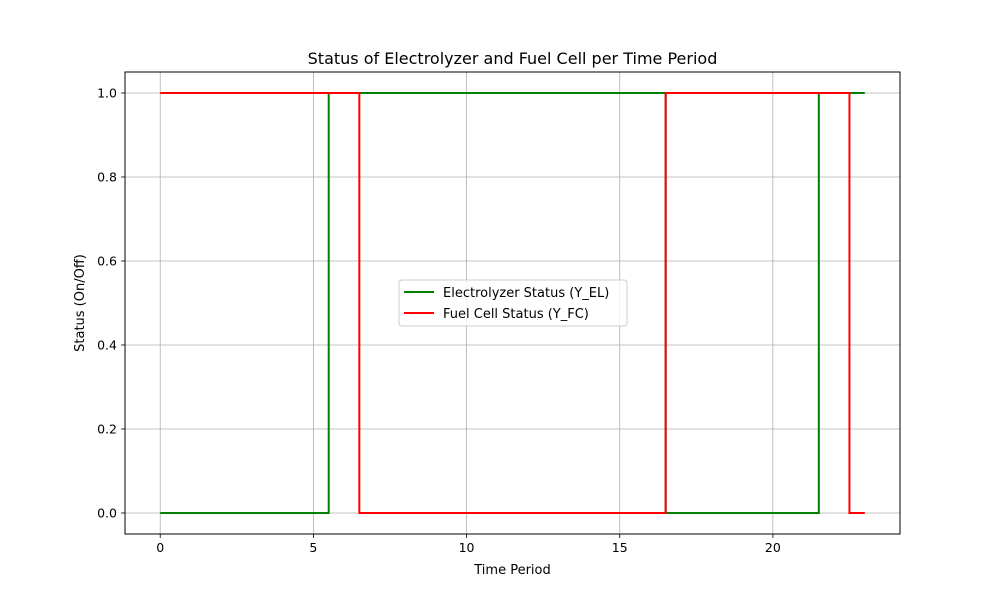 The width and height of the screenshot is (1000, 600). Describe the element at coordinates (107, 177) in the screenshot. I see `y-tick-label: 0.8` at that location.